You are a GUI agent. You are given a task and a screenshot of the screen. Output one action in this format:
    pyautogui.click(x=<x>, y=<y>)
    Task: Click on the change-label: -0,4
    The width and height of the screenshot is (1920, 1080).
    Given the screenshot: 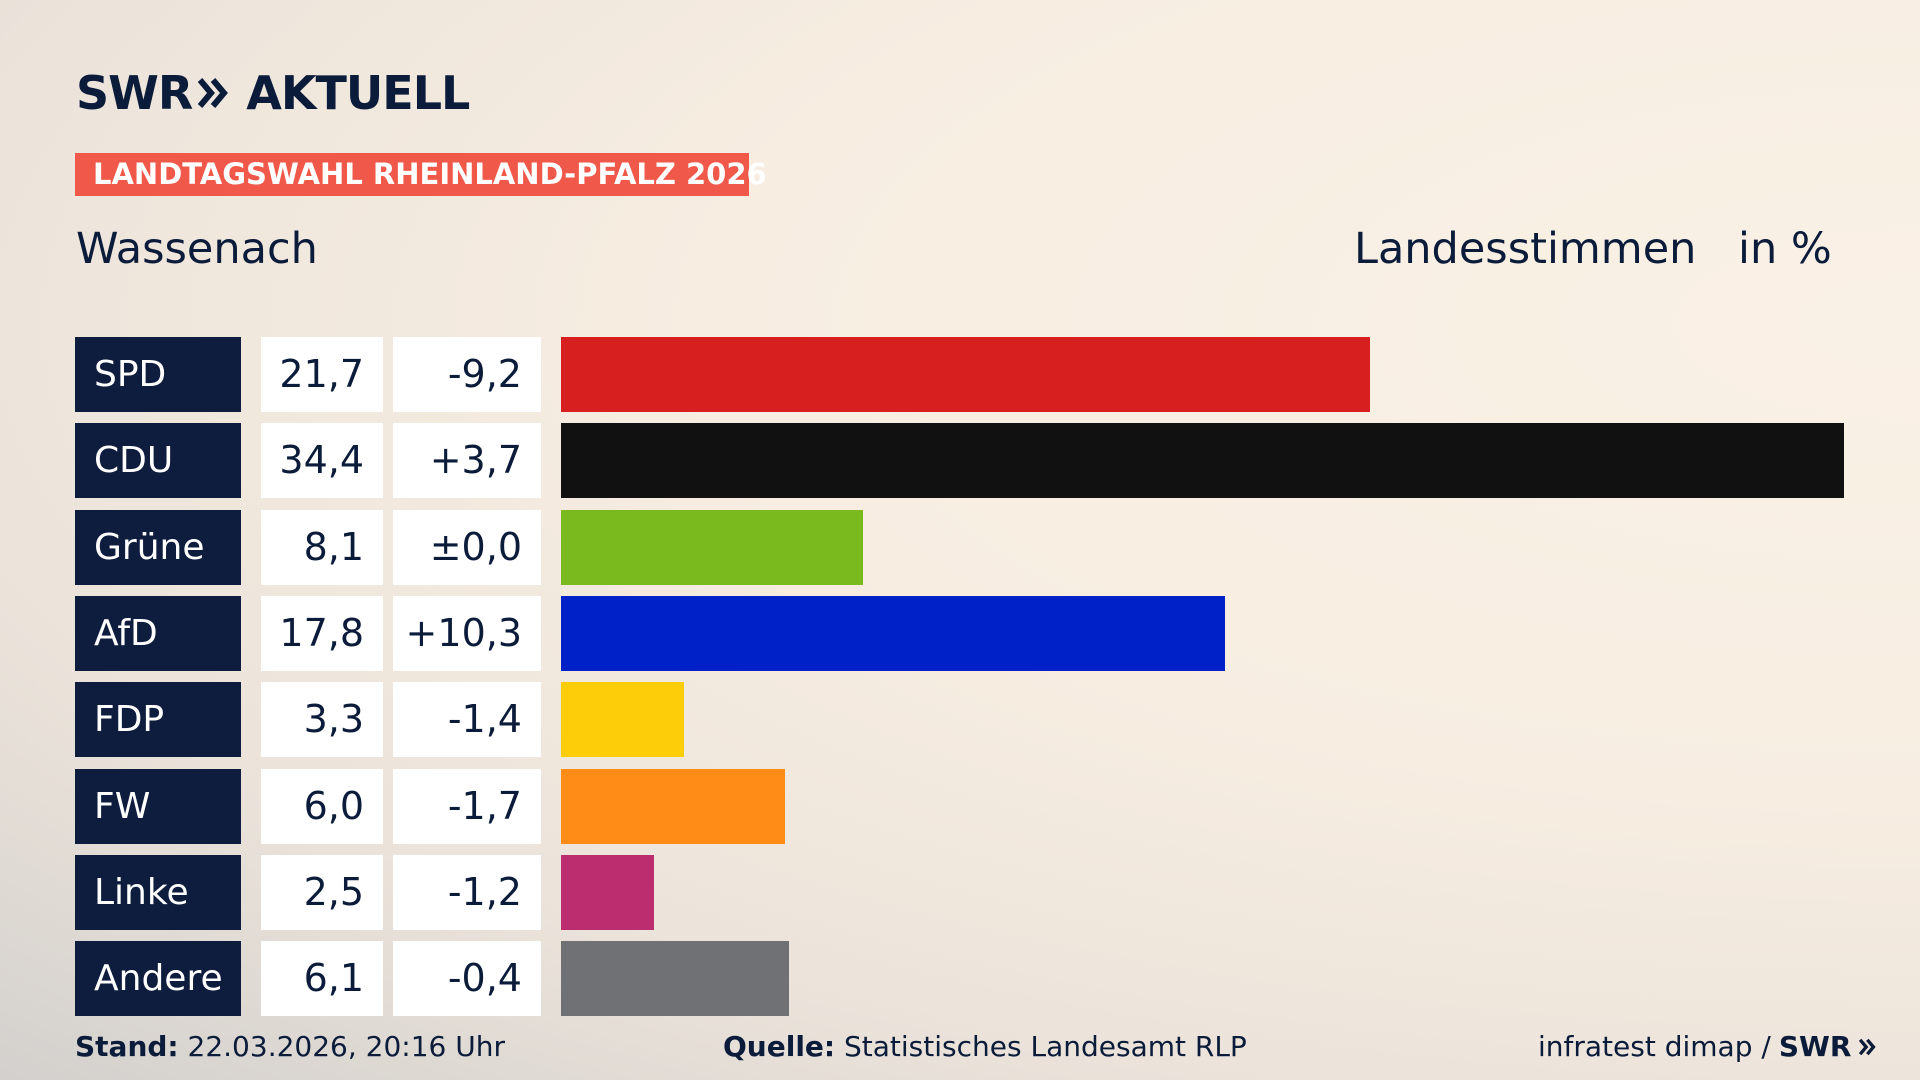 What is the action you would take?
    pyautogui.click(x=467, y=979)
    